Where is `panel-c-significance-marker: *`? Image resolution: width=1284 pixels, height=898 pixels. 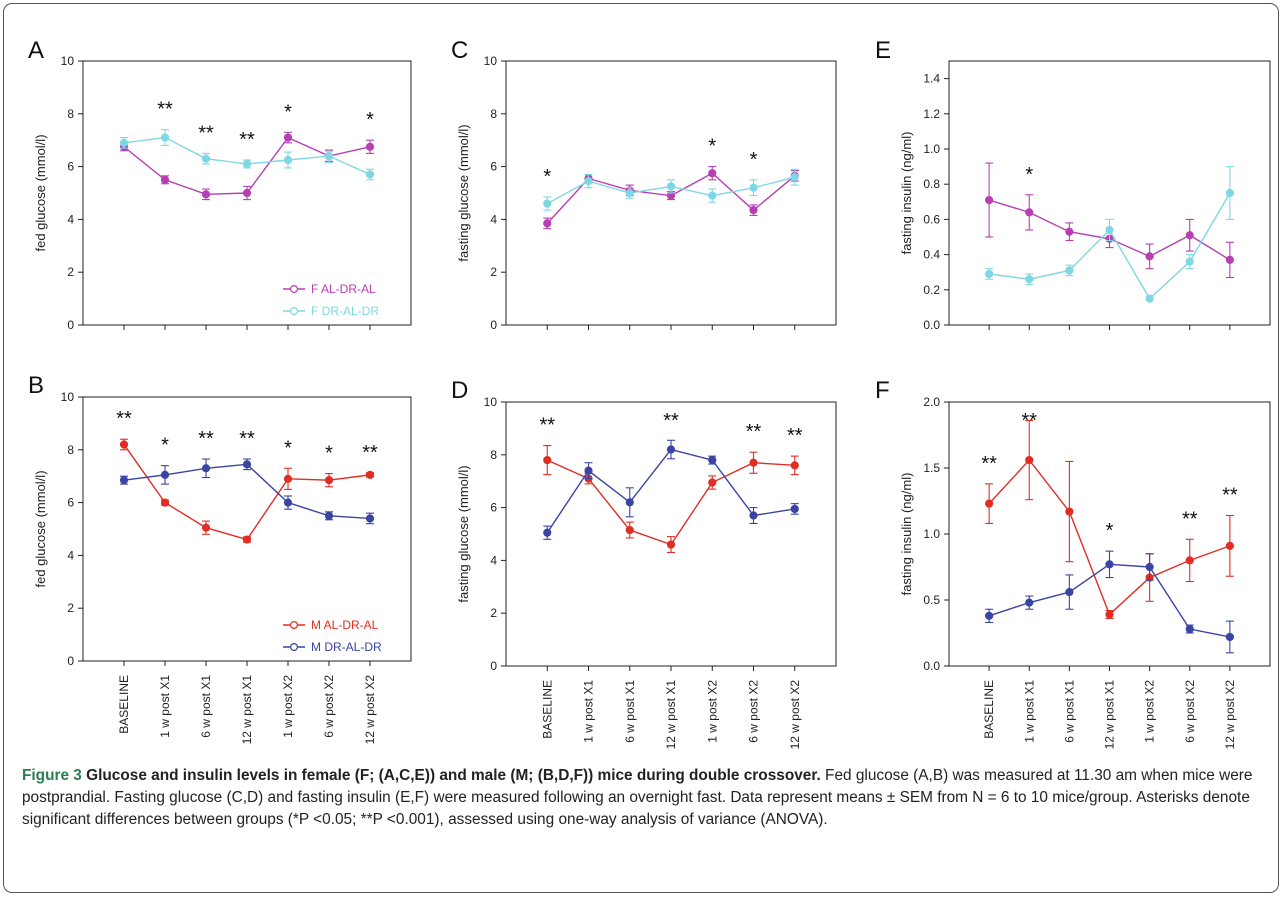 panel-c-significance-marker: * is located at coordinates (712, 147).